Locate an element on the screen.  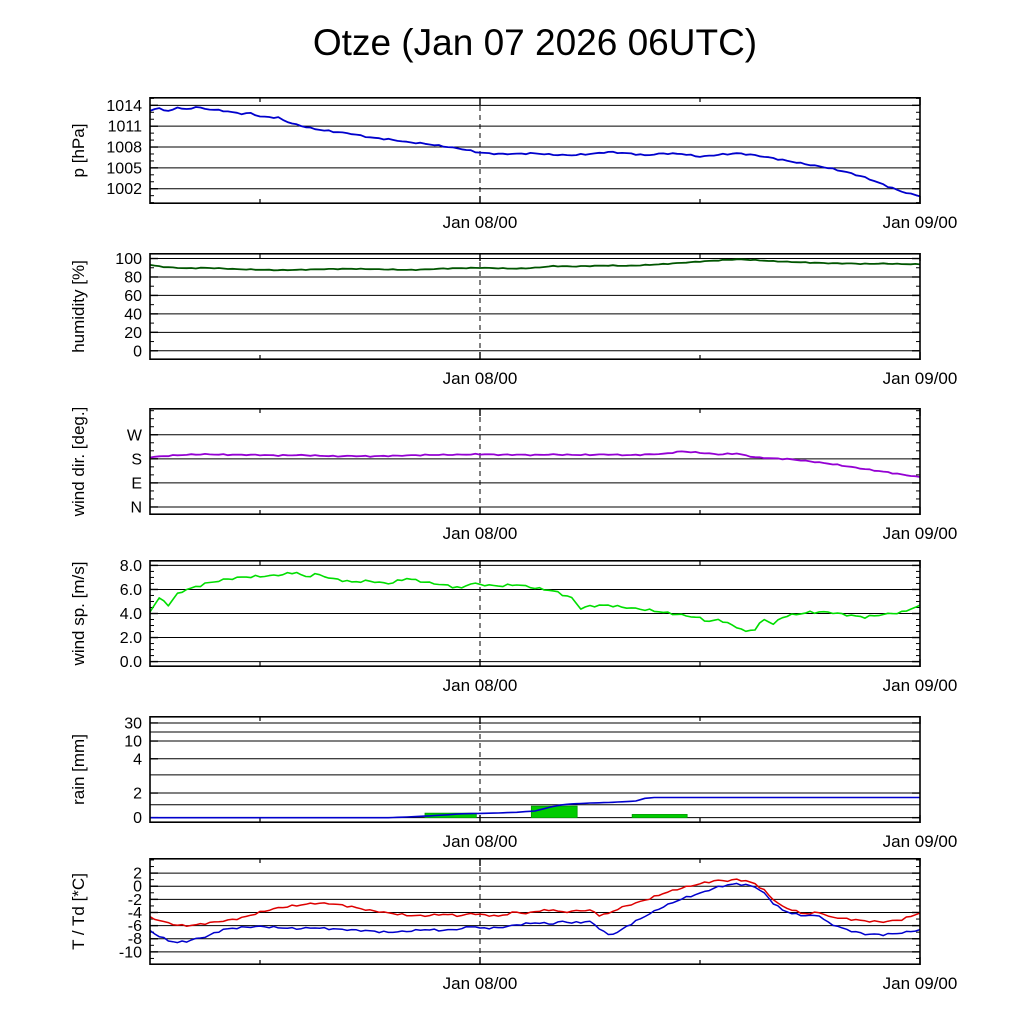
ytick-label: 1011 is located at coordinates (125, 127).